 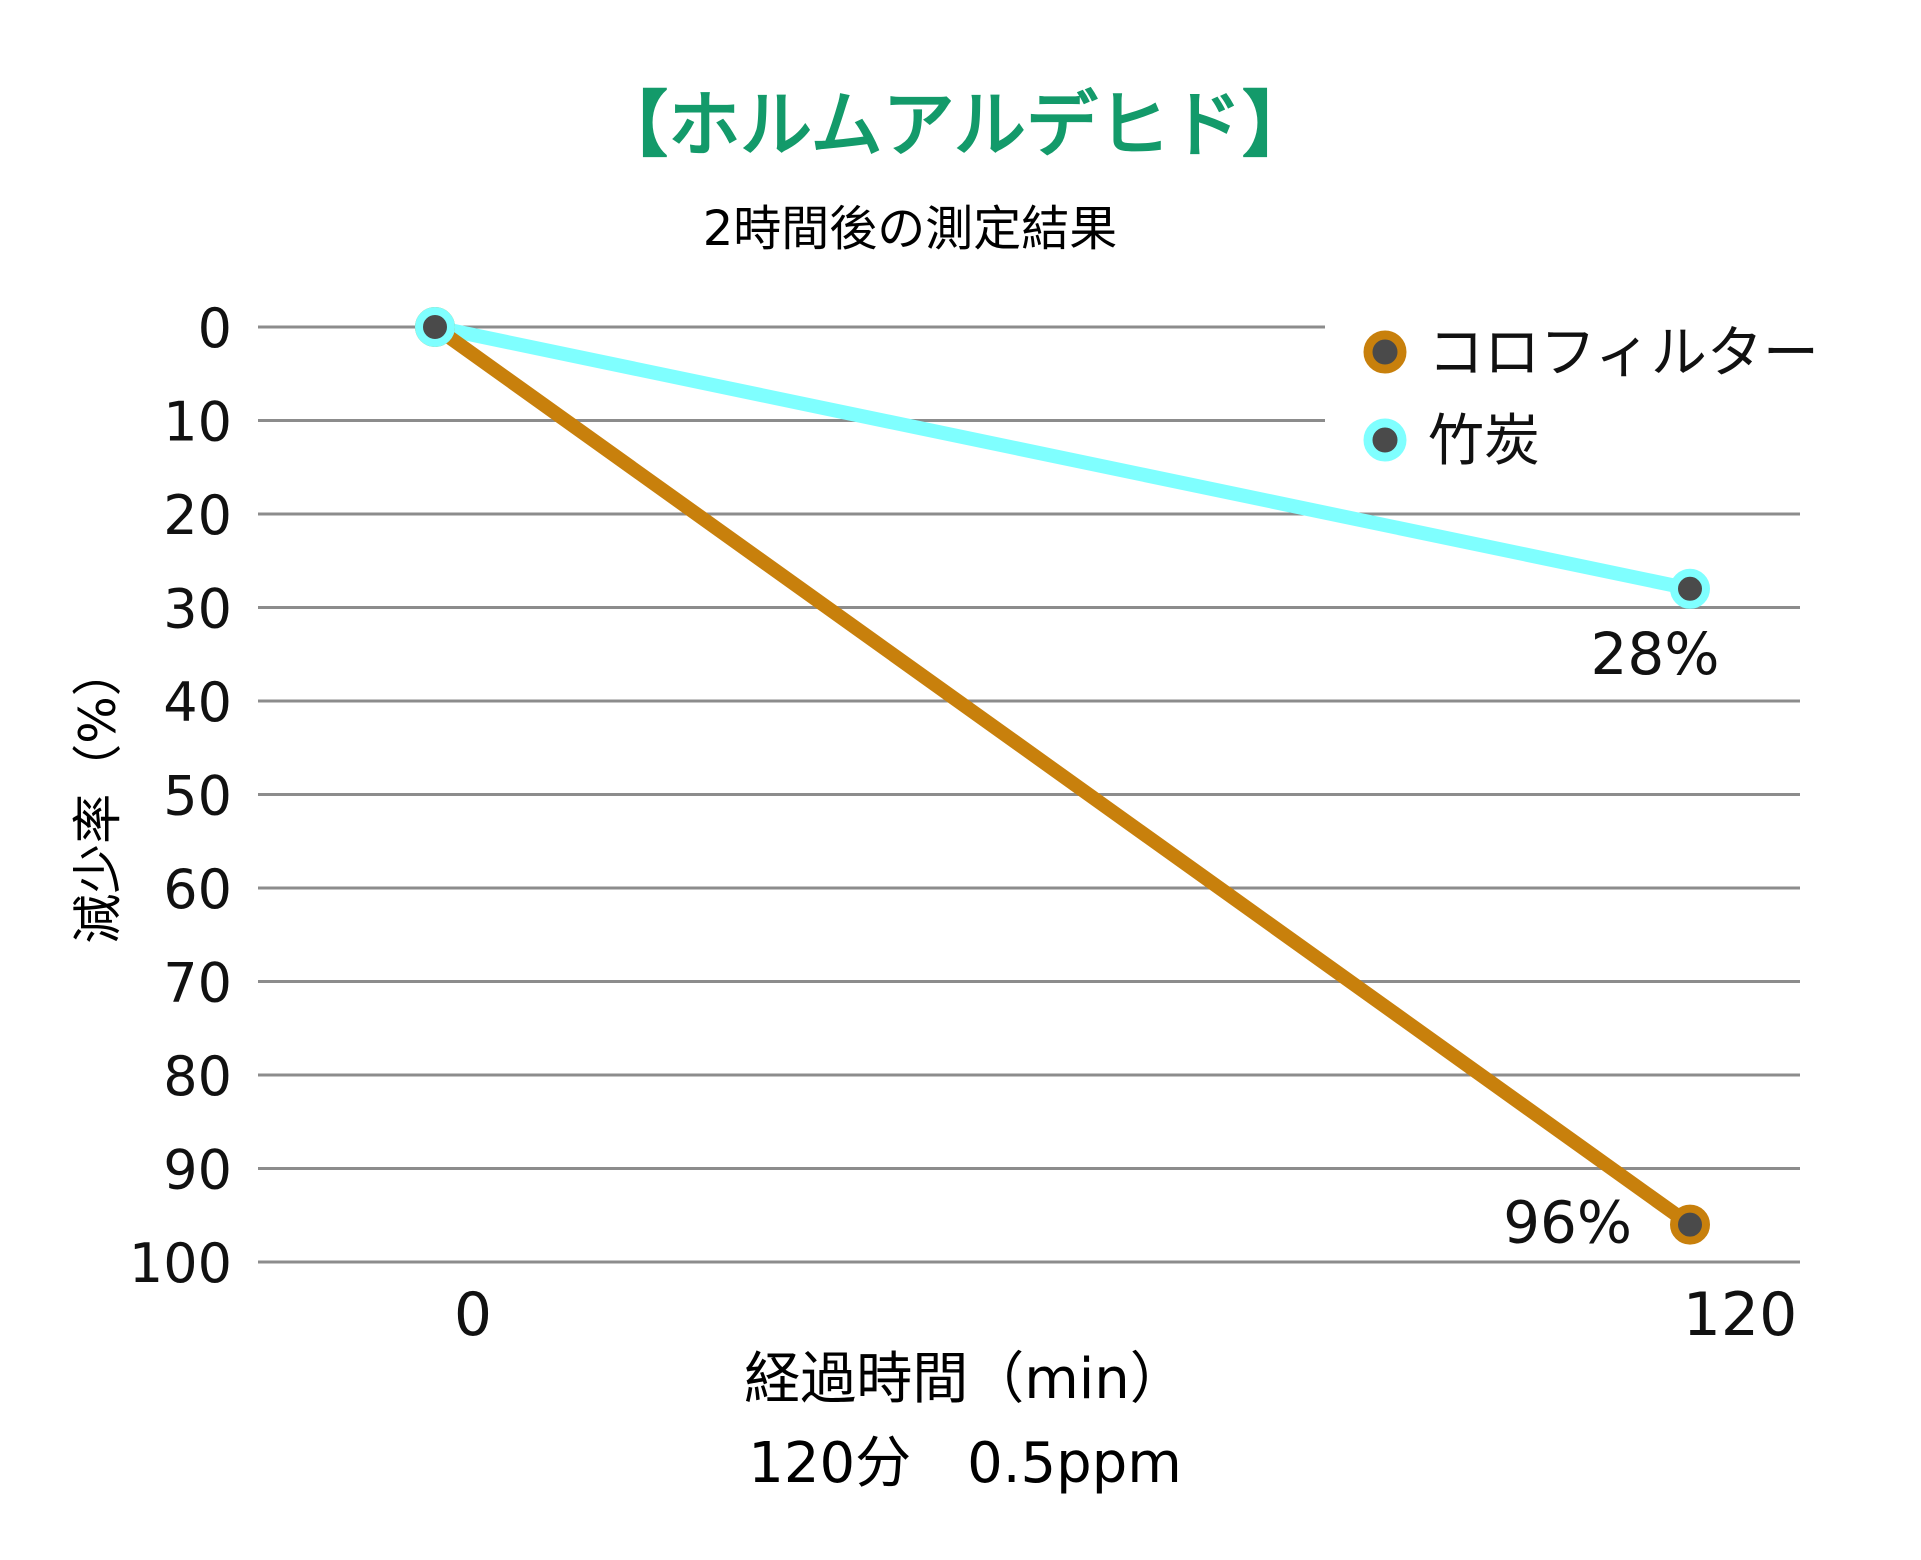 What do you see at coordinates (197, 889) in the screenshot?
I see `y-tick-label: 60` at bounding box center [197, 889].